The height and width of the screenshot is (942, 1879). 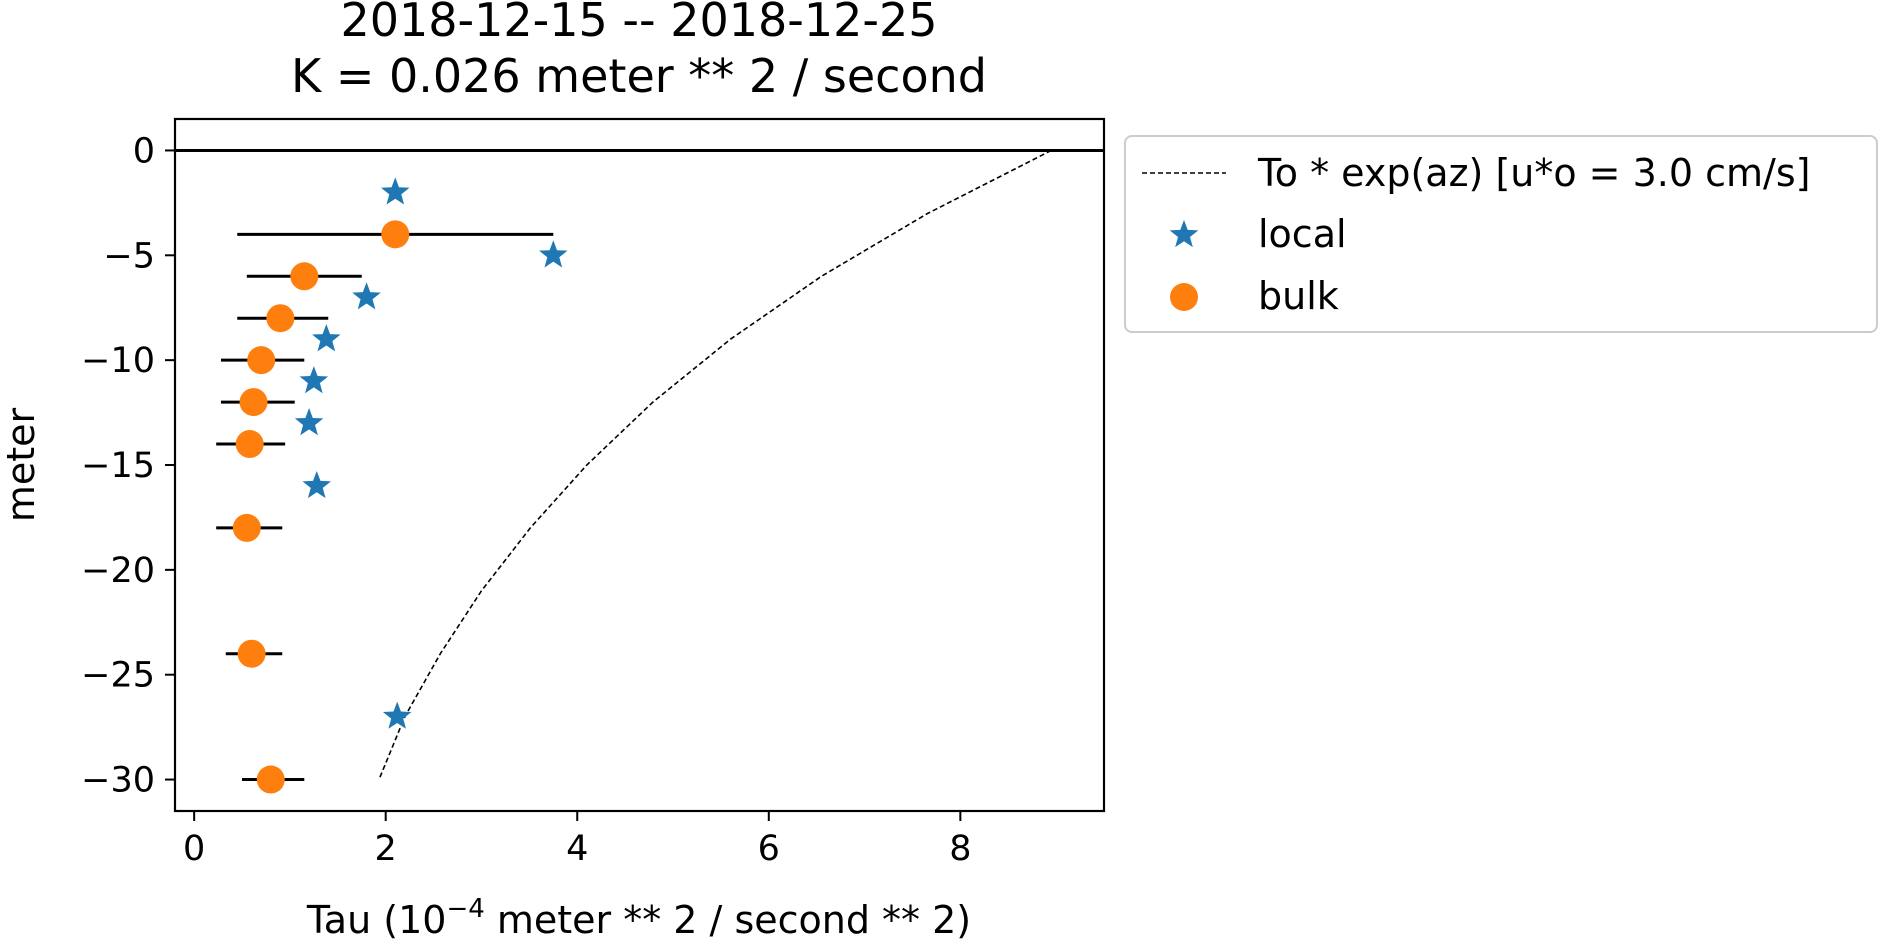 What do you see at coordinates (960, 849) in the screenshot?
I see `x-tick-label: 8` at bounding box center [960, 849].